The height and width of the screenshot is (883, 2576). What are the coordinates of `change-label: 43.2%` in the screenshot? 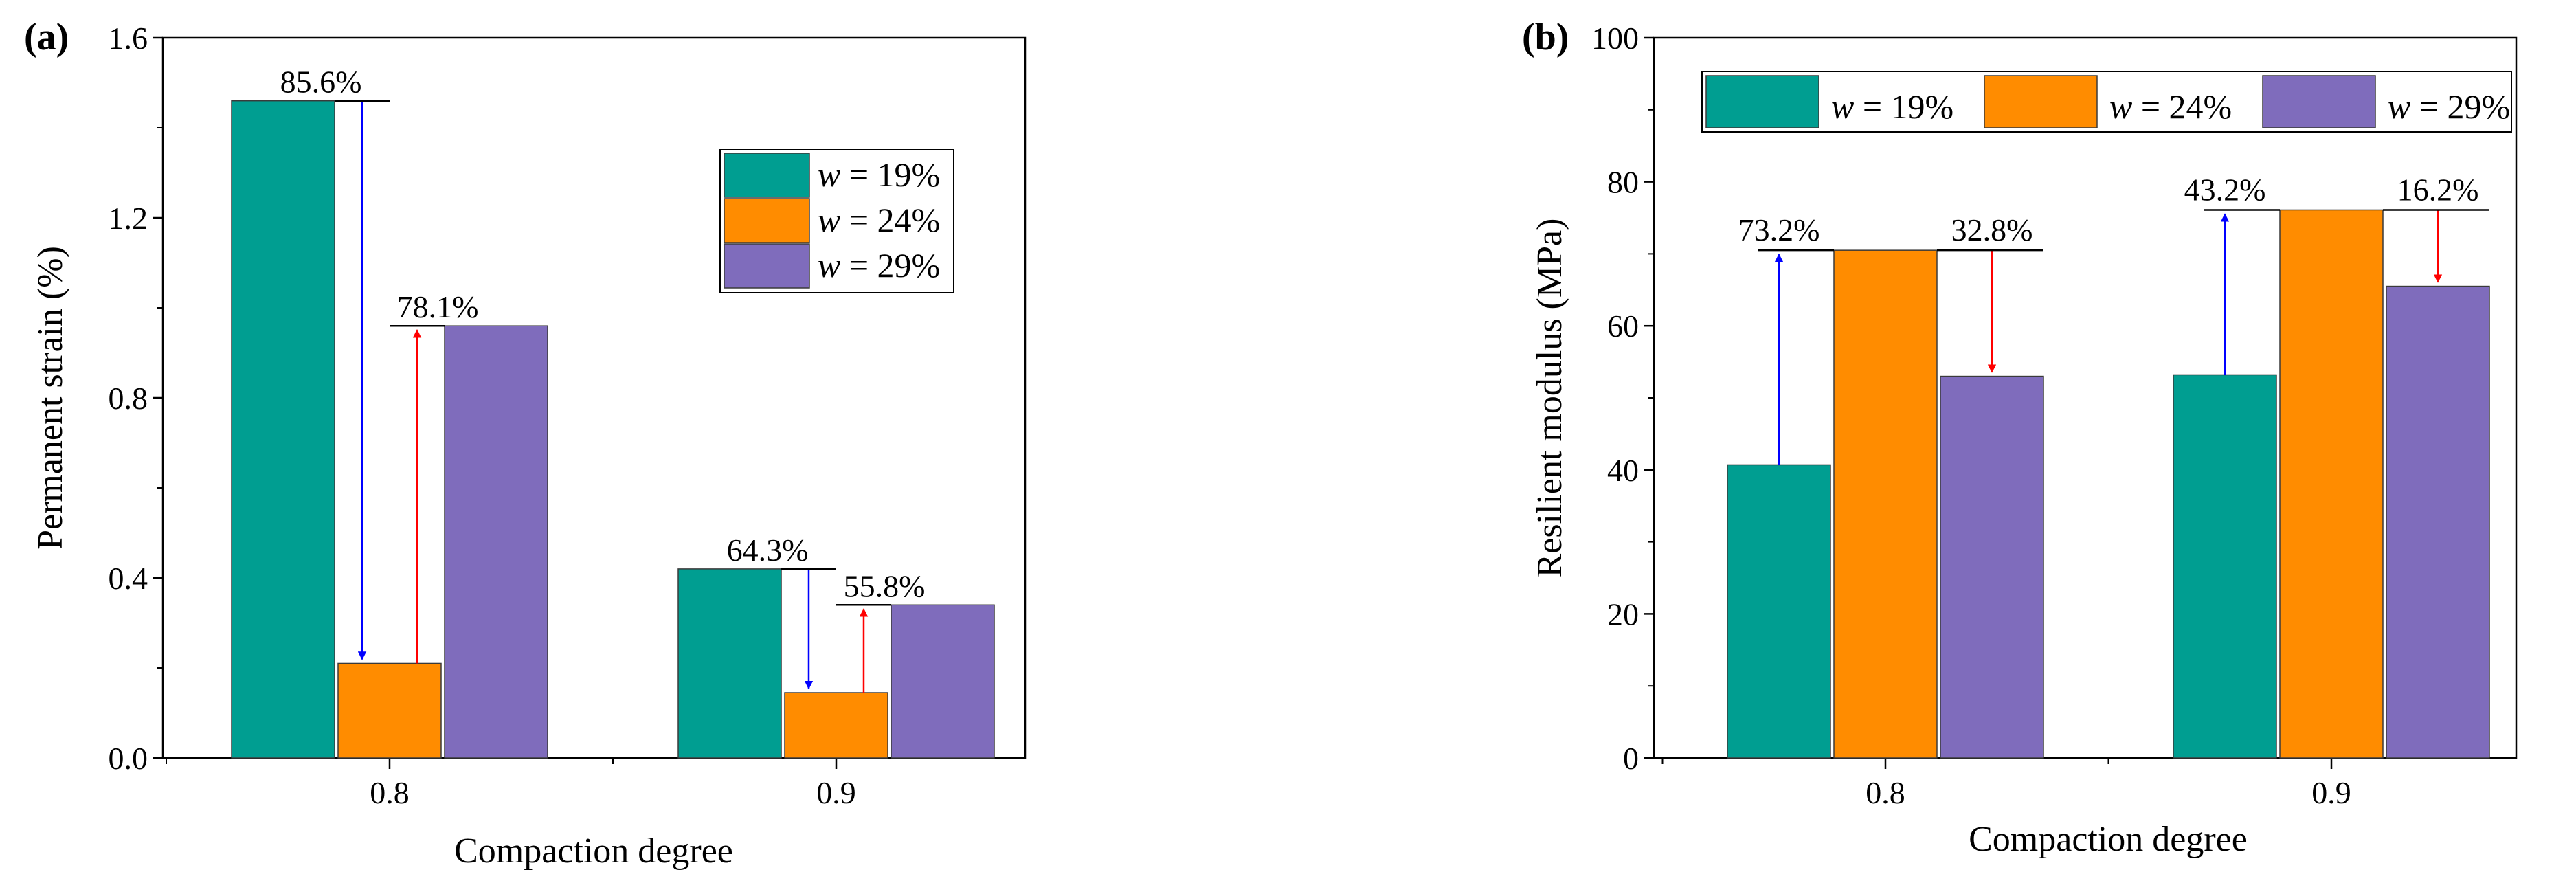 It's located at (2225, 189).